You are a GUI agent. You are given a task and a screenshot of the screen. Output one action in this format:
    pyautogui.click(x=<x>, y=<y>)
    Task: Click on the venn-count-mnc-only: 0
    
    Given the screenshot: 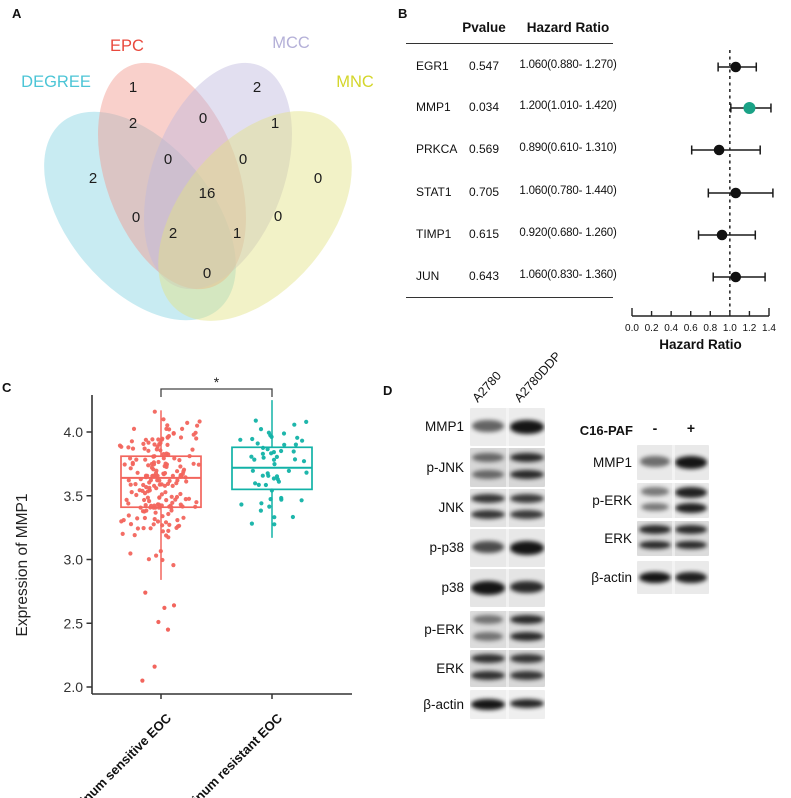 What is the action you would take?
    pyautogui.click(x=318, y=178)
    